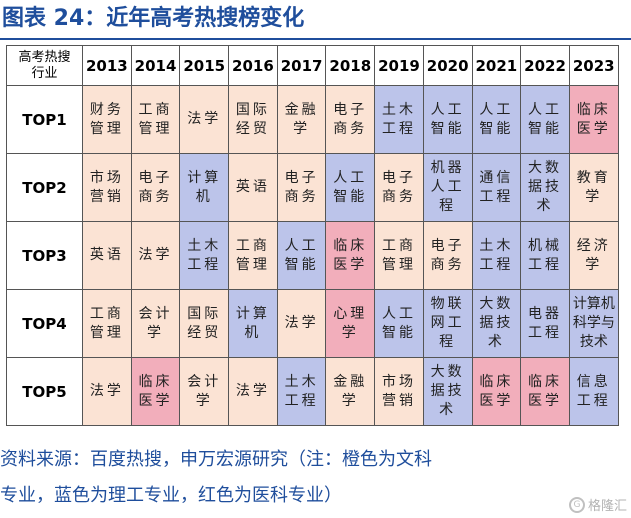  Describe the element at coordinates (153, 18) in the screenshot. I see `figure-title: 图表 24：近年高考热搜榜变化` at that location.